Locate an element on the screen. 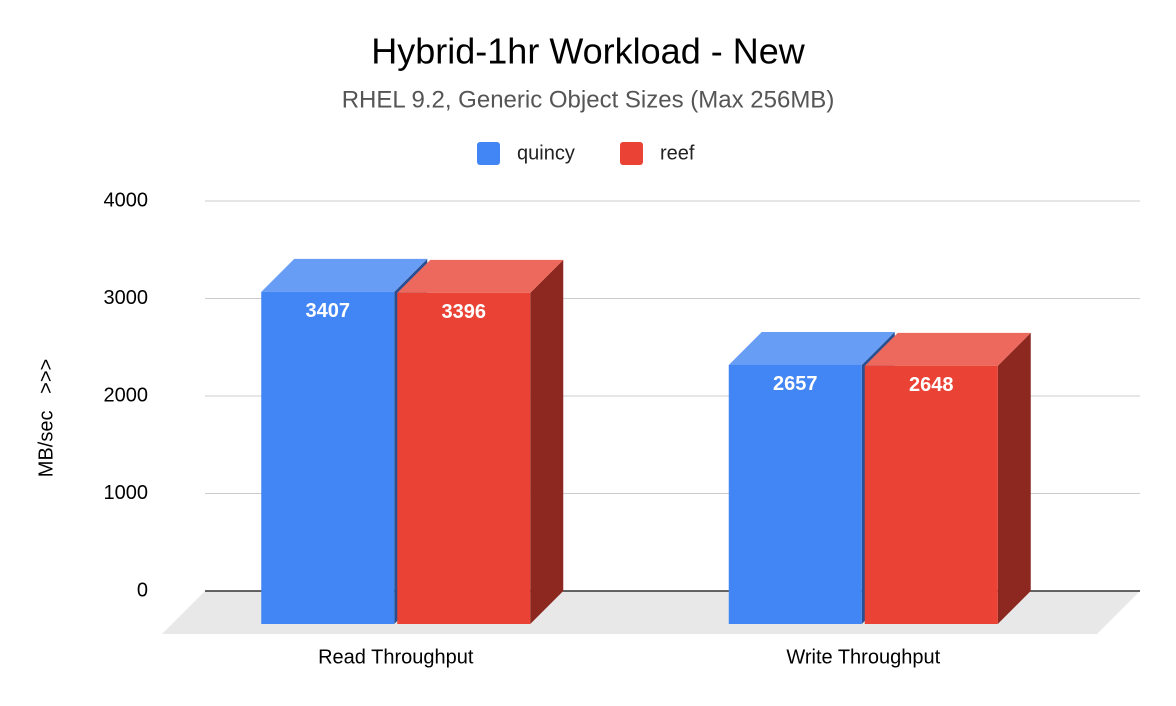 This screenshot has width=1176, height=706. y-tick-label: 4000 is located at coordinates (126, 200).